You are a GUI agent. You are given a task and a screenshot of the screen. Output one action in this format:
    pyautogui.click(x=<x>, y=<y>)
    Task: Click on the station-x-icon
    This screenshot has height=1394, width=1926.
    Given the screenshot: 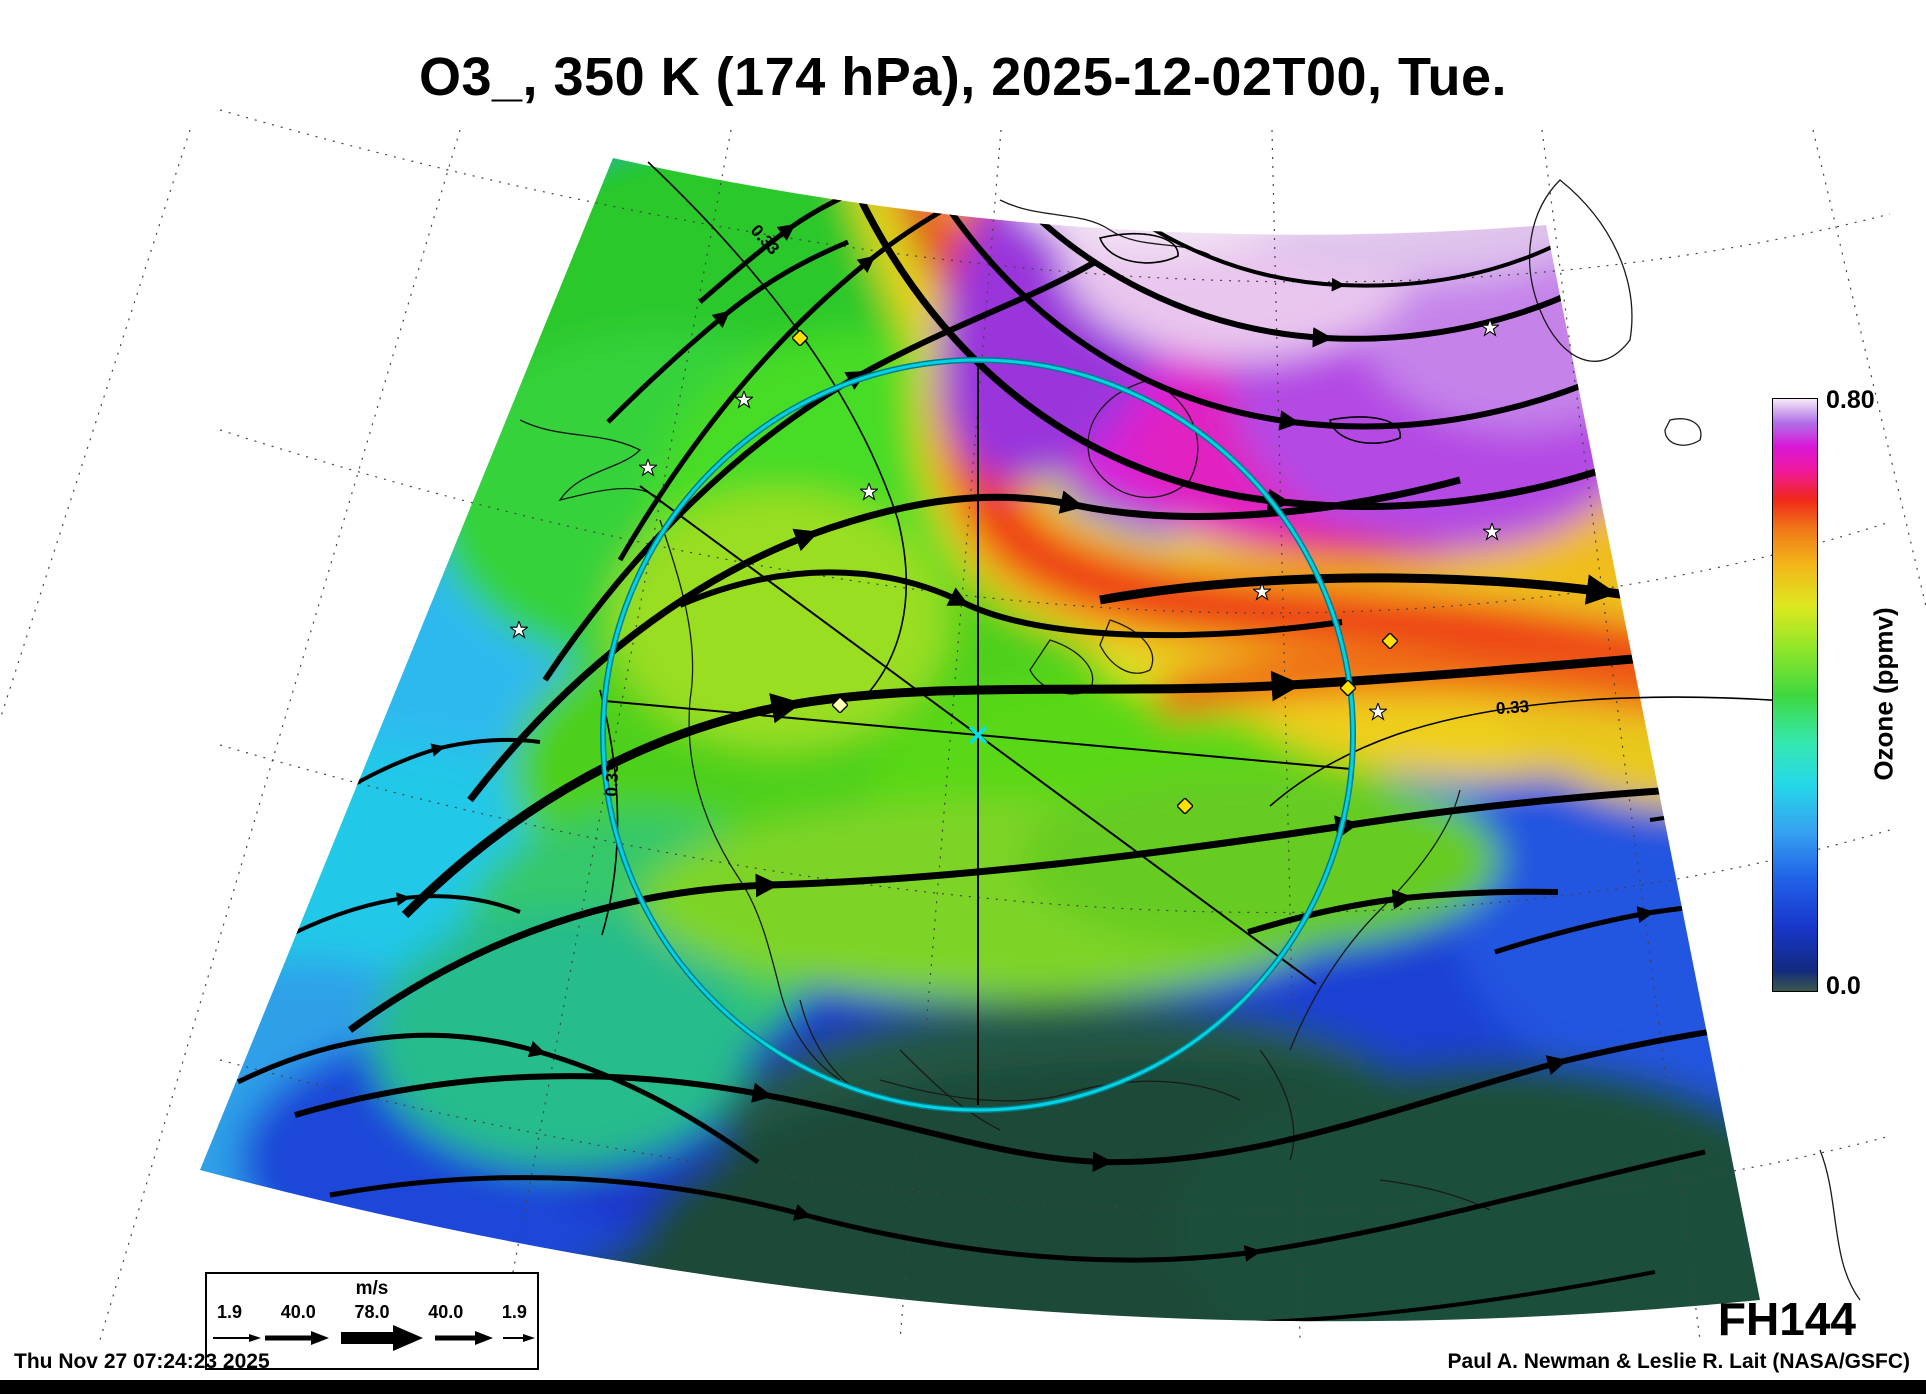 What is the action you would take?
    pyautogui.click(x=978, y=735)
    